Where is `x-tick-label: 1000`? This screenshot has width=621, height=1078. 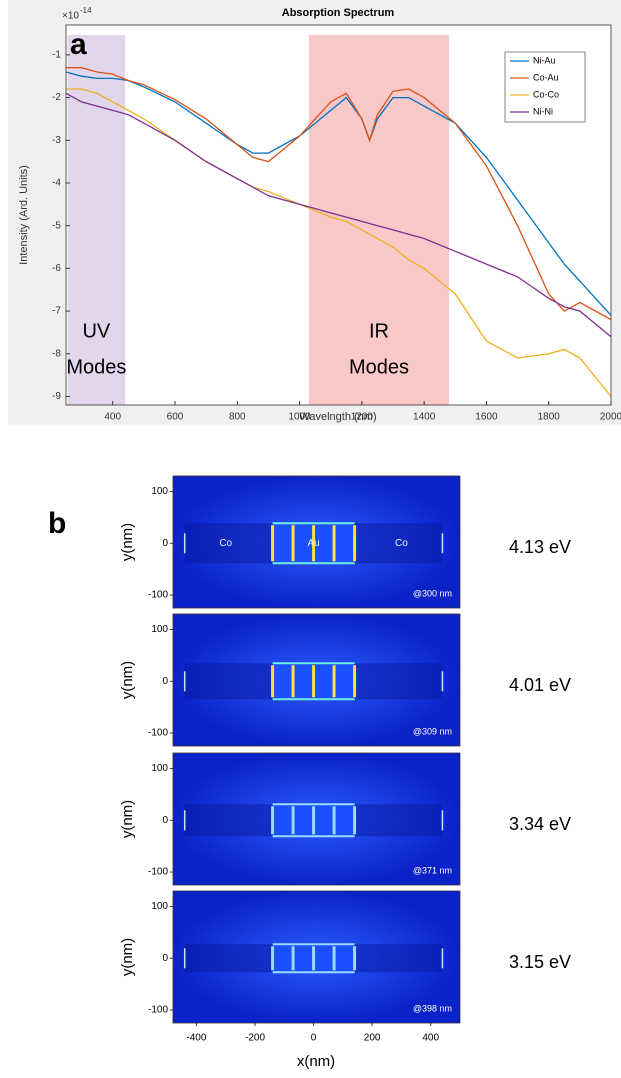
x-tick-label: 1000 is located at coordinates (299, 417).